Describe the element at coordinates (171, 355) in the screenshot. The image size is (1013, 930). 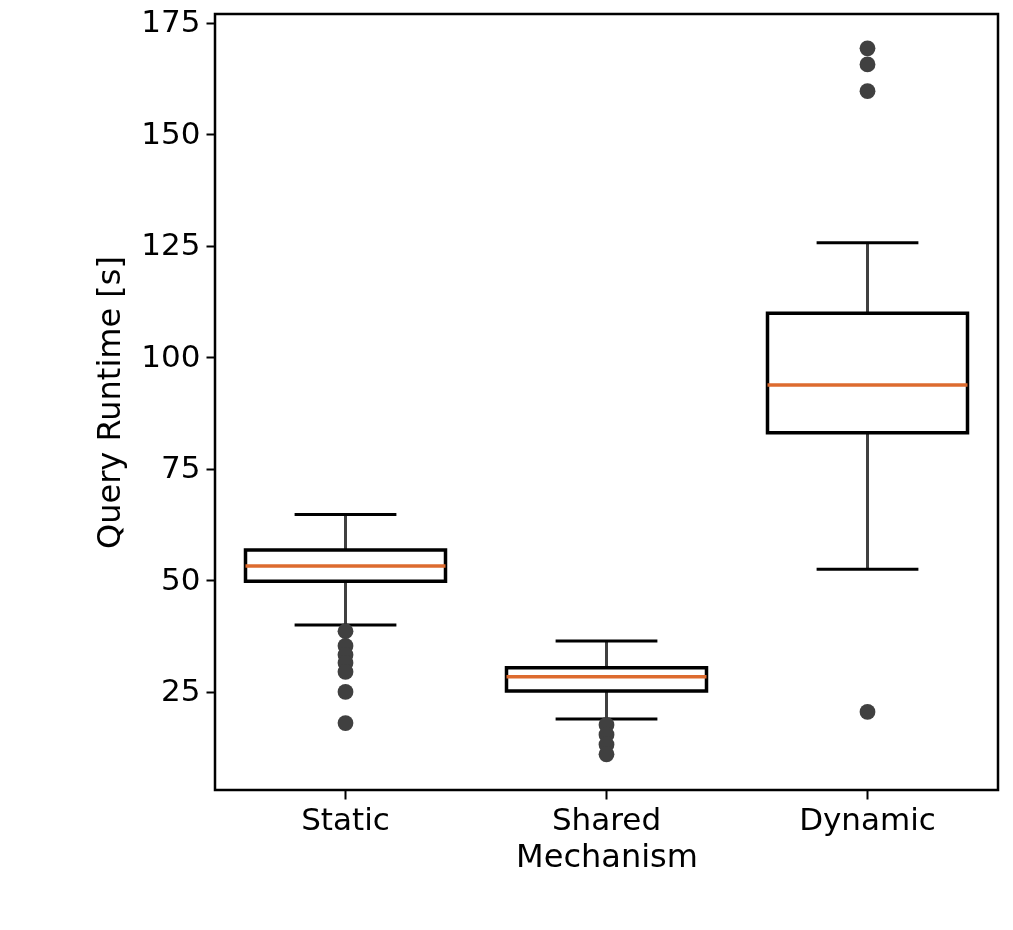
I see `y-tick-label: 100` at that location.